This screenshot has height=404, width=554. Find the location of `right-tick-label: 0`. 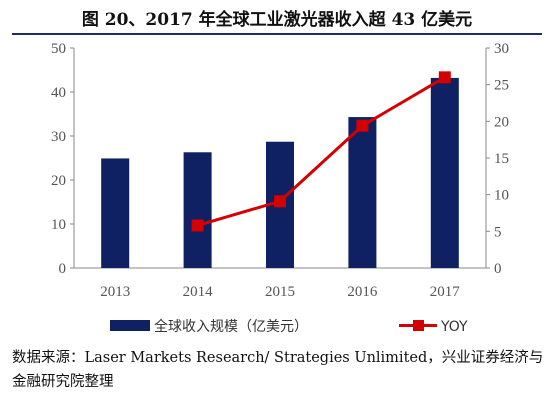

right-tick-label: 0 is located at coordinates (498, 269).